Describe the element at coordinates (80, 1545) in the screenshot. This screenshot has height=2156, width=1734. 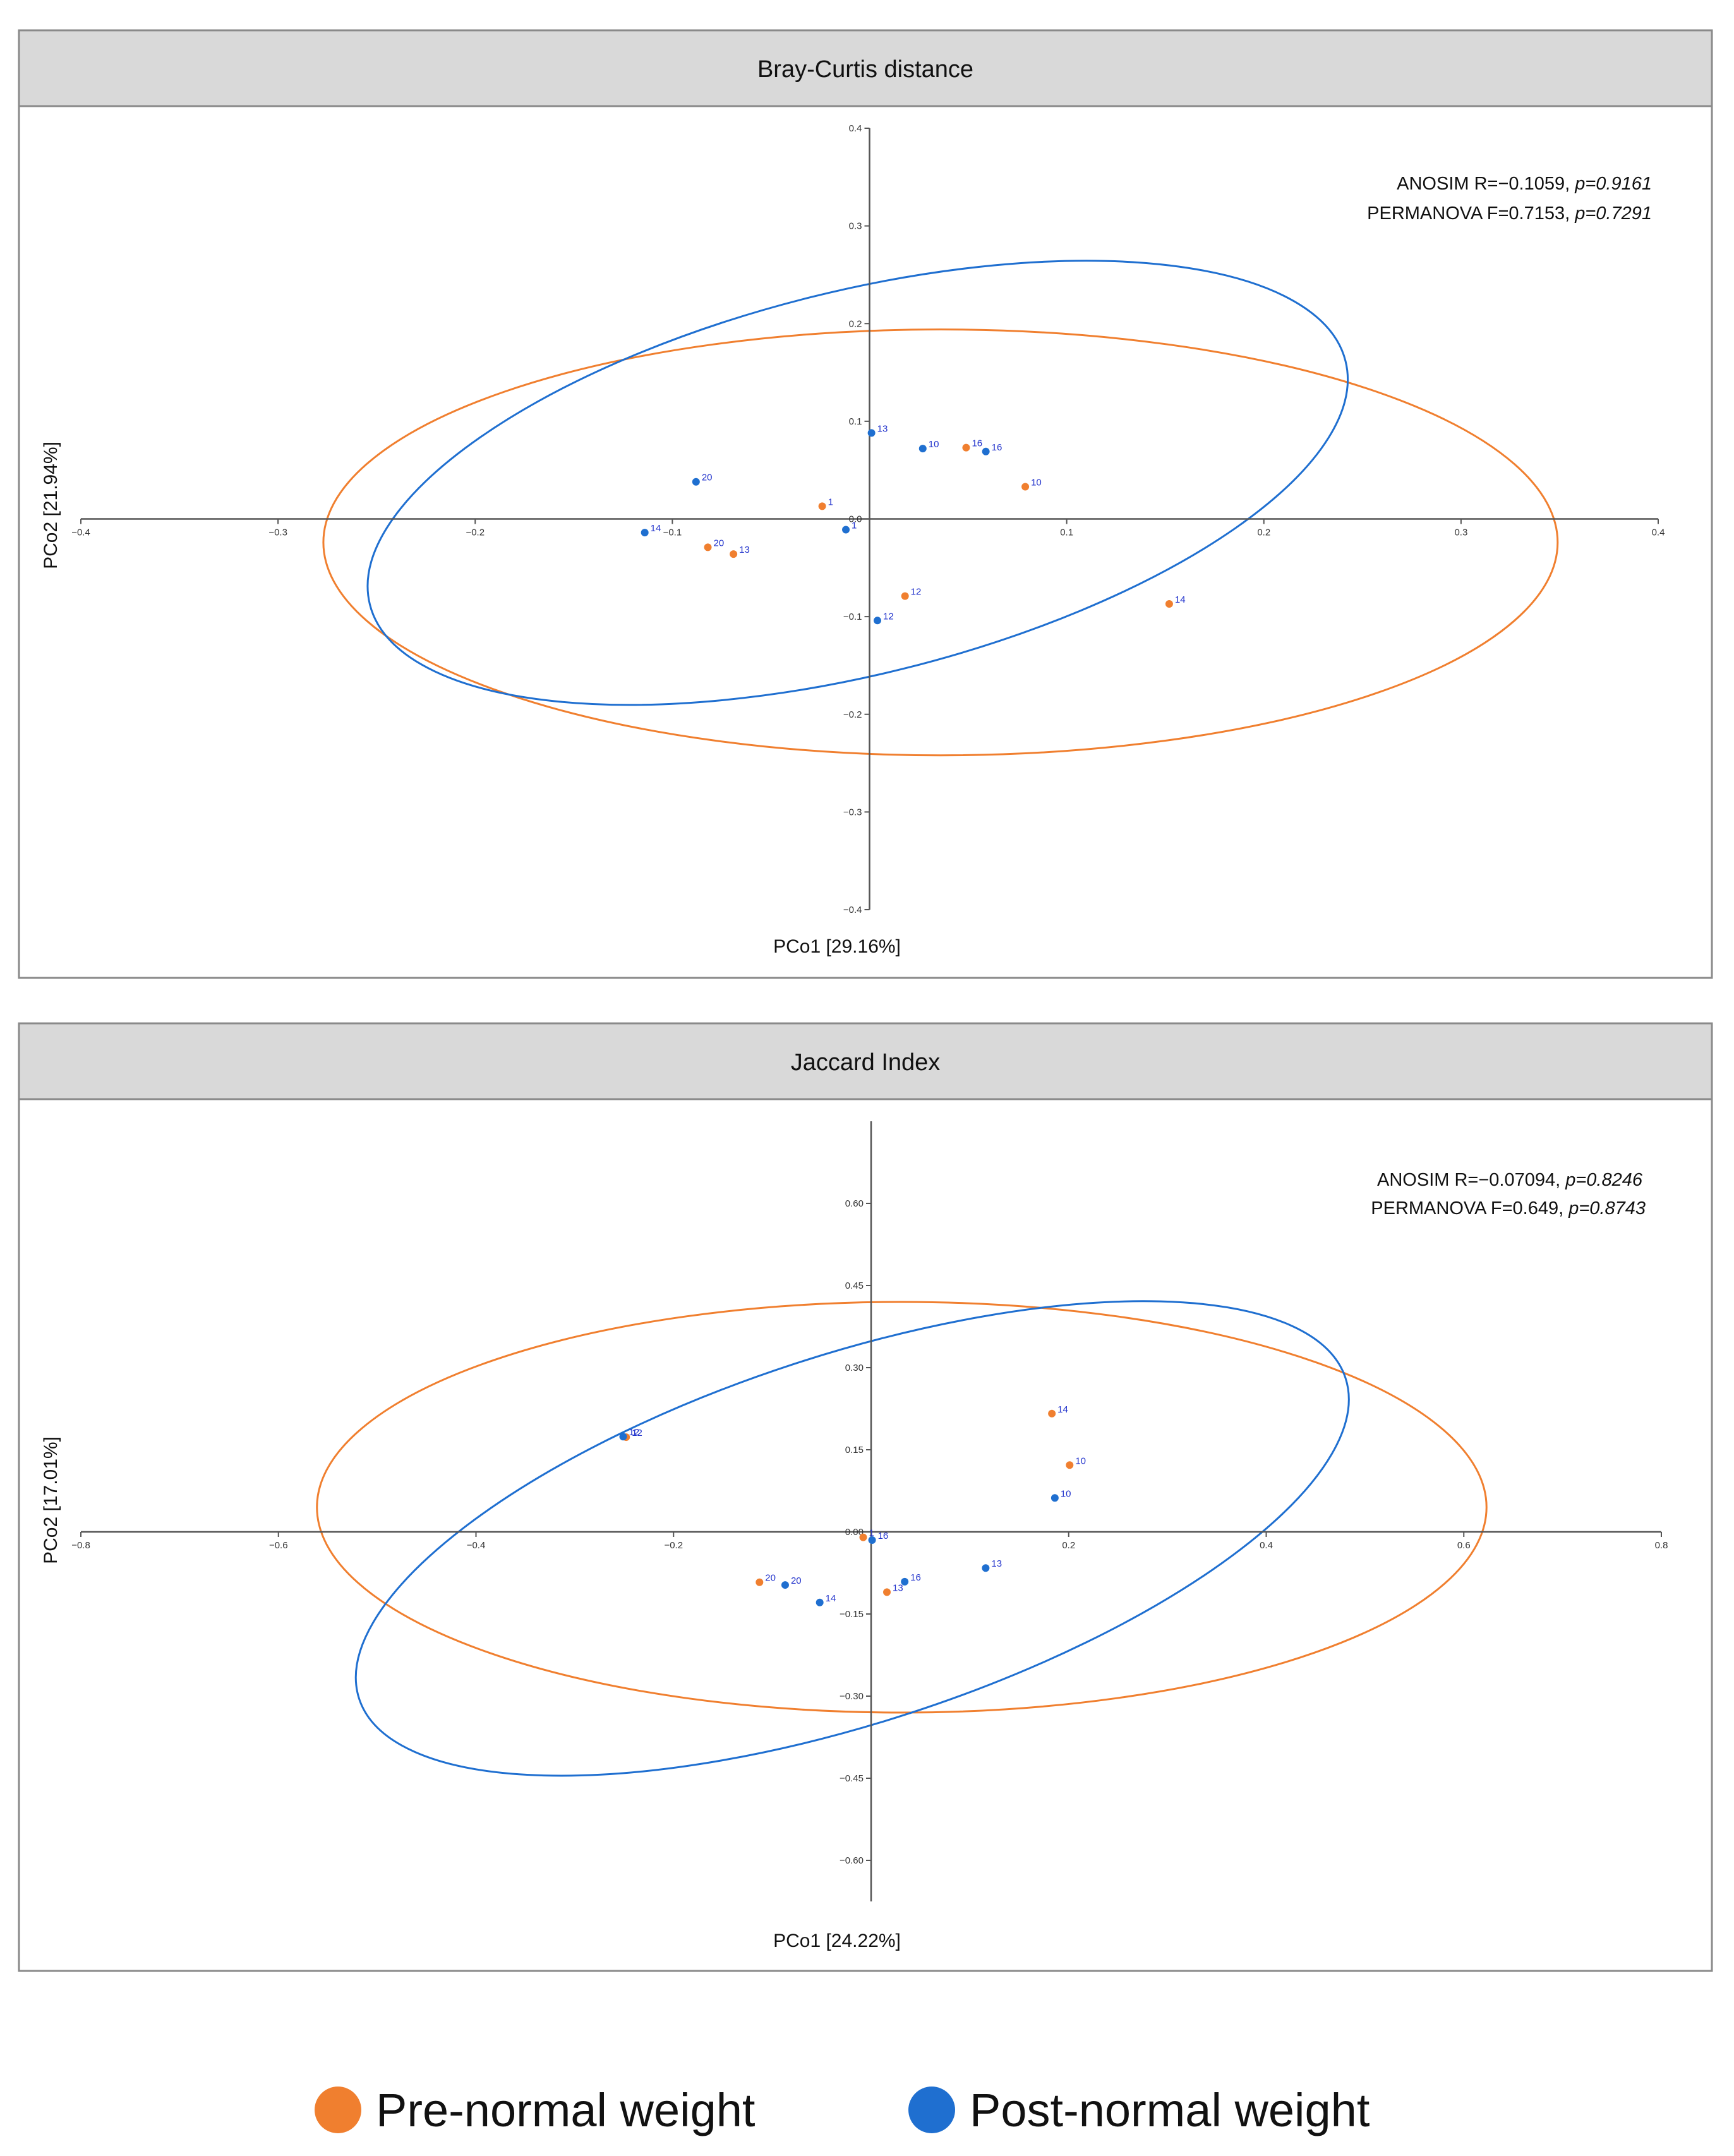
I see `x-tick-label: −0.8` at that location.